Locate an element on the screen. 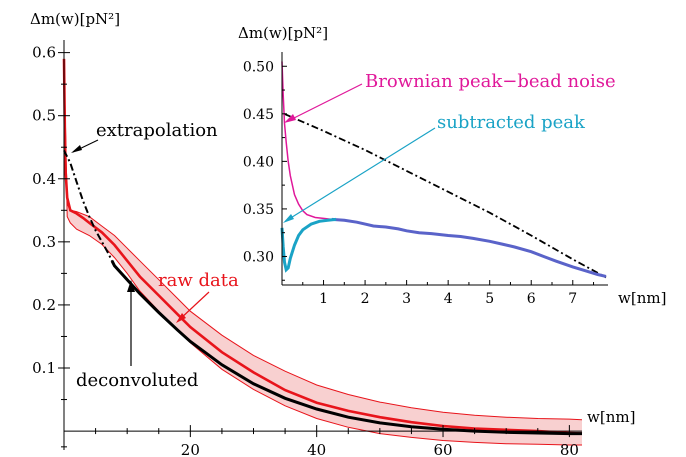 The height and width of the screenshot is (457, 686). main-y-ticks: 0.1 0.2 0.3 0.4 0.5 0.6 is located at coordinates (51, 246).